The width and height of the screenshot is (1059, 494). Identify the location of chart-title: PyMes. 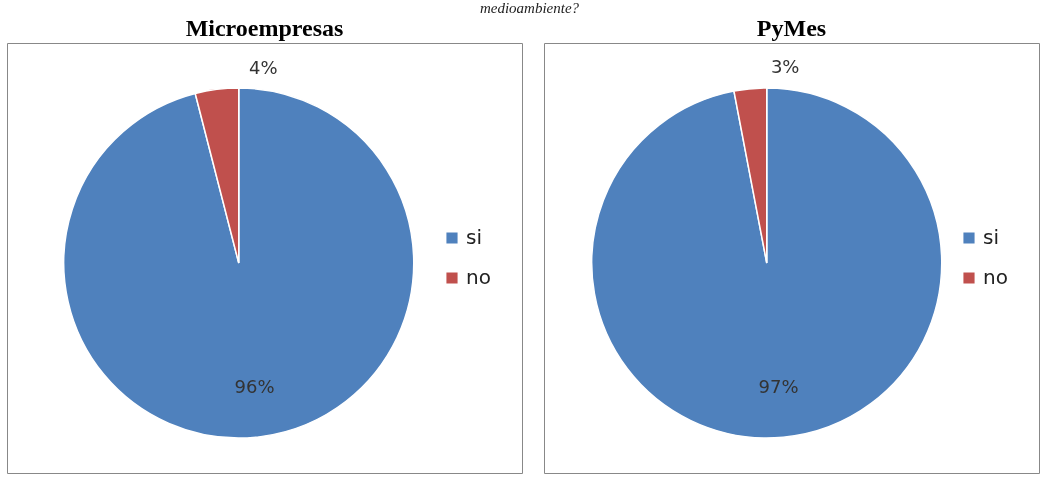
(791, 28).